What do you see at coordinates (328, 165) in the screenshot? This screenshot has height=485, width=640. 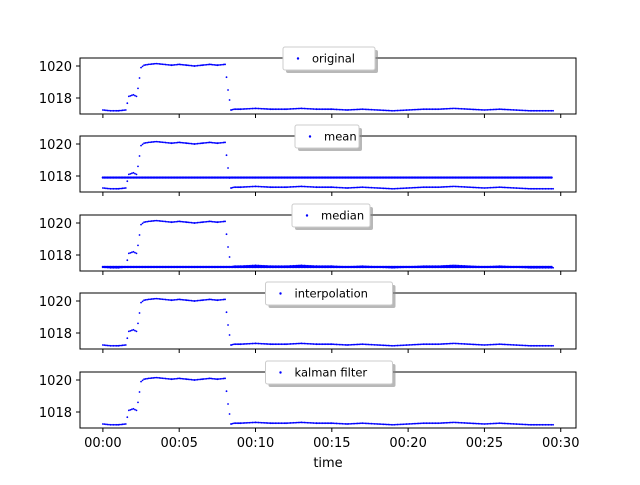 I see `series-points` at bounding box center [328, 165].